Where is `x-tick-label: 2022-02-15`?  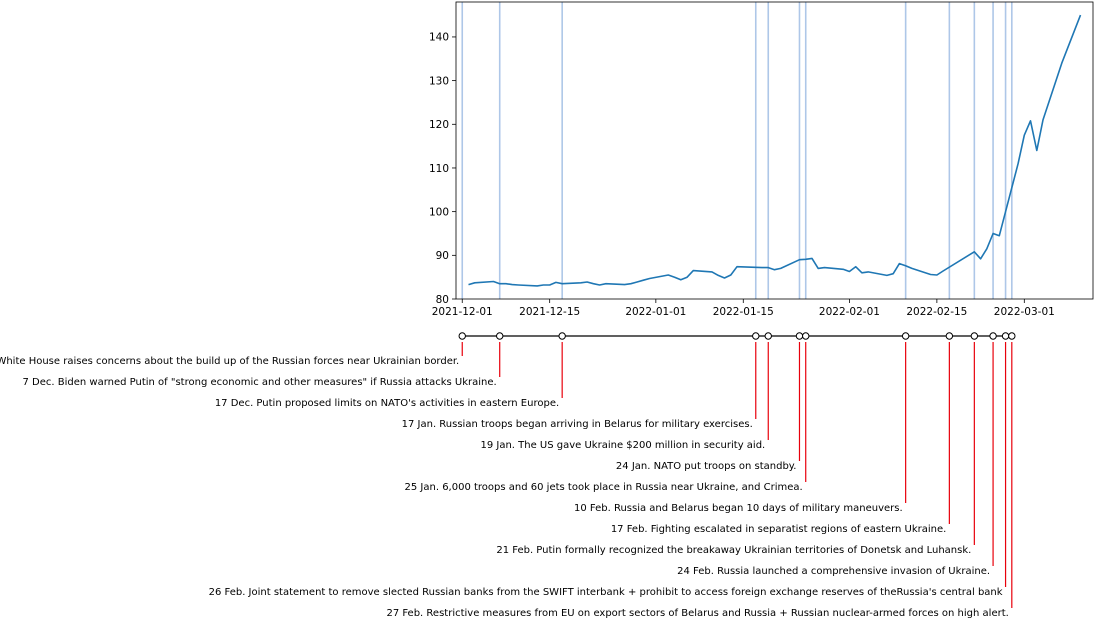 x-tick-label: 2022-02-15 is located at coordinates (936, 312).